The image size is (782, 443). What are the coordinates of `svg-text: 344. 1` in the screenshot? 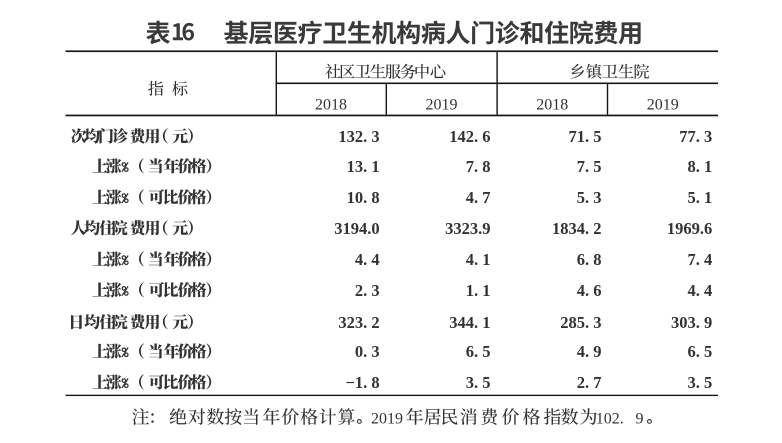 It's located at (469, 322).